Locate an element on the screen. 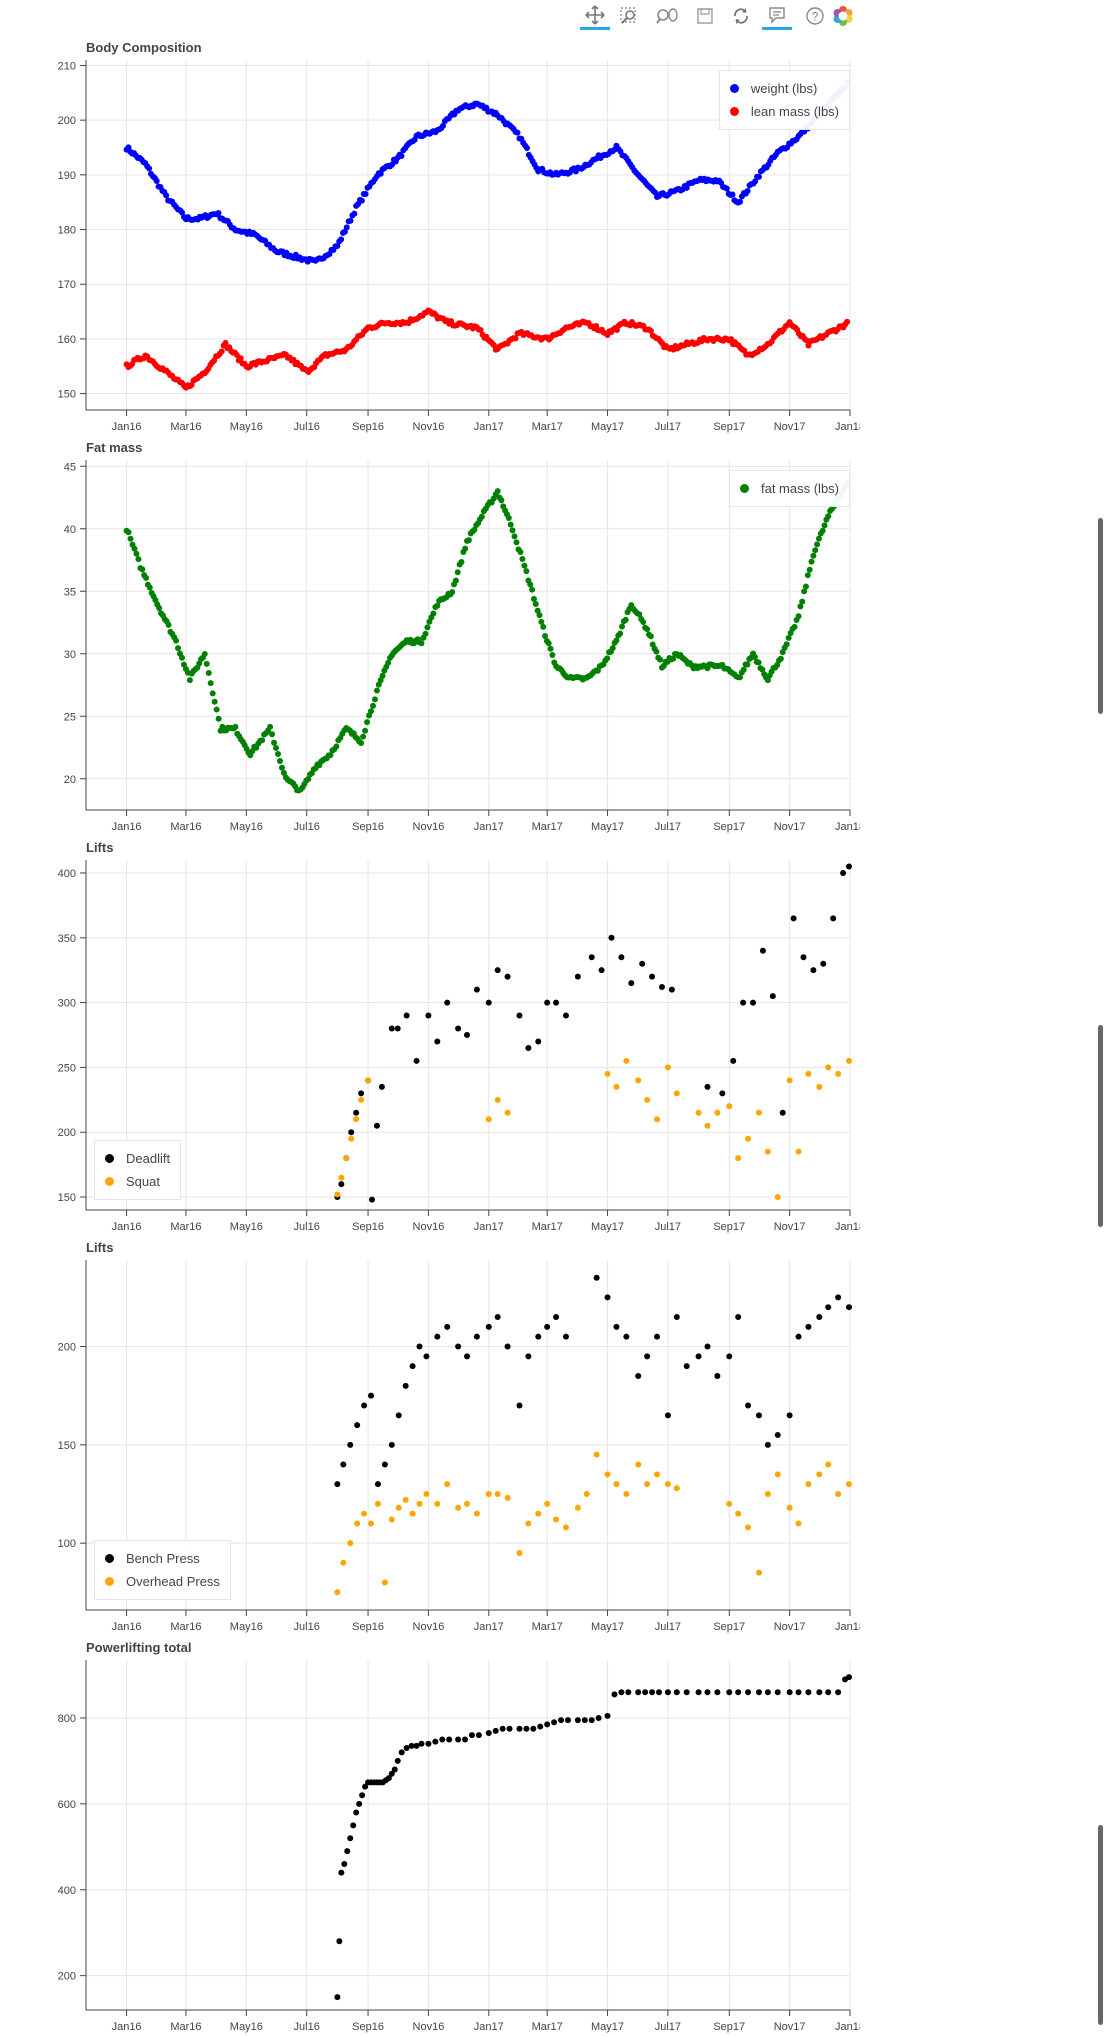 The width and height of the screenshot is (1107, 2036). legend-item: Overhead Press is located at coordinates (162, 1581).